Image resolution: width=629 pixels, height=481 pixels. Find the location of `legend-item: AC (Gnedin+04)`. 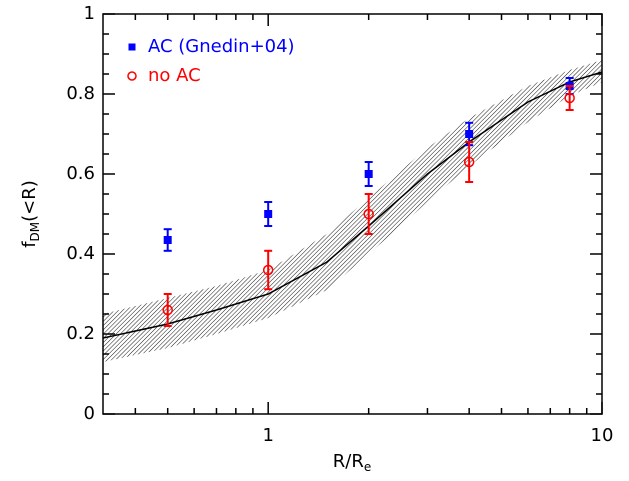

legend-item: AC (Gnedin+04) is located at coordinates (211, 46).